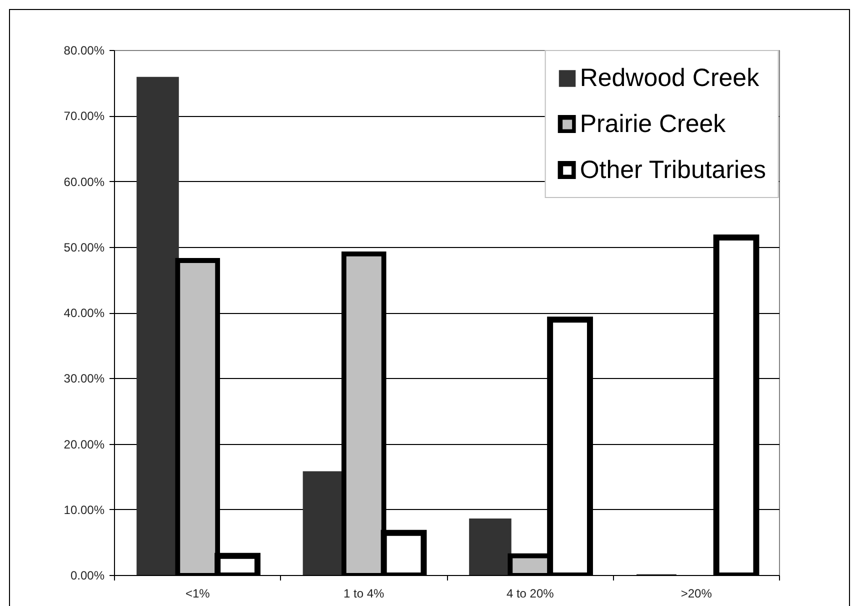 Image resolution: width=860 pixels, height=606 pixels. I want to click on legend-label: Prairie Creek, so click(653, 124).